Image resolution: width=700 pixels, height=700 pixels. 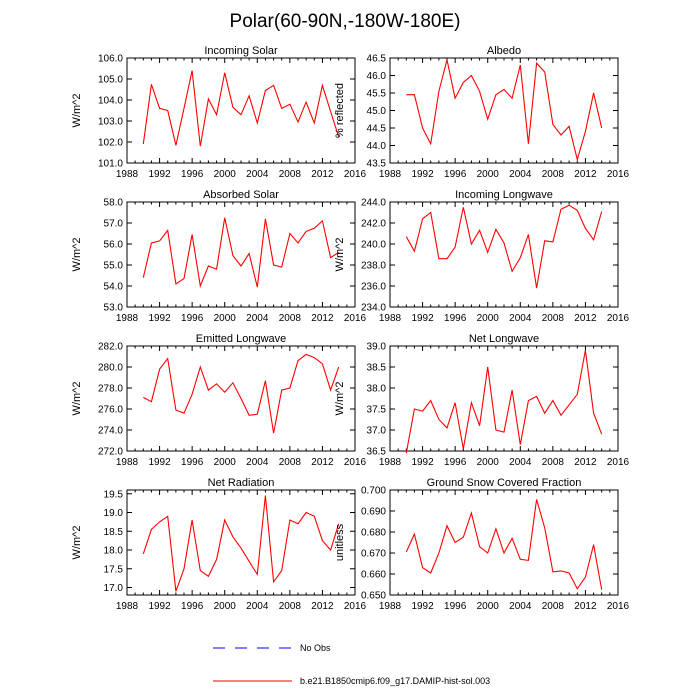 What do you see at coordinates (114, 287) in the screenshot?
I see `y-tick-label: 54.0` at bounding box center [114, 287].